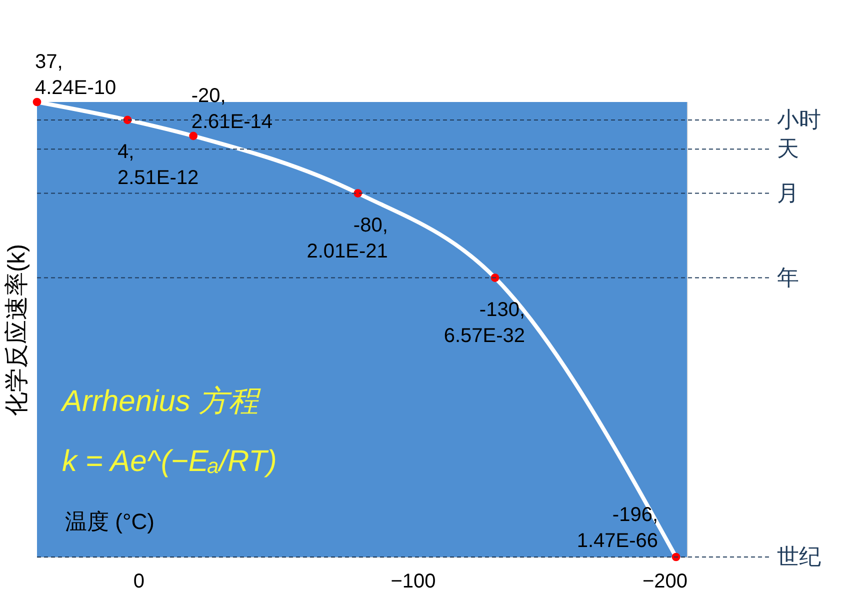 Image resolution: width=865 pixels, height=595 pixels. Describe the element at coordinates (17, 330) in the screenshot. I see `y-axis-title: 化学反应速率(k)` at that location.